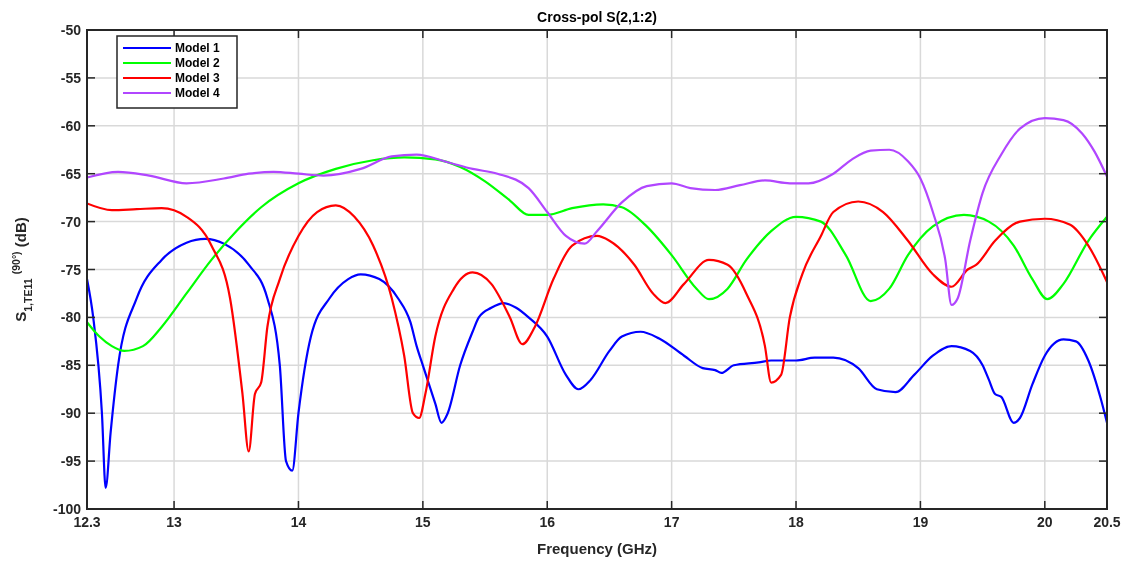  I want to click on x-tick-label: 12.3, so click(87, 522).